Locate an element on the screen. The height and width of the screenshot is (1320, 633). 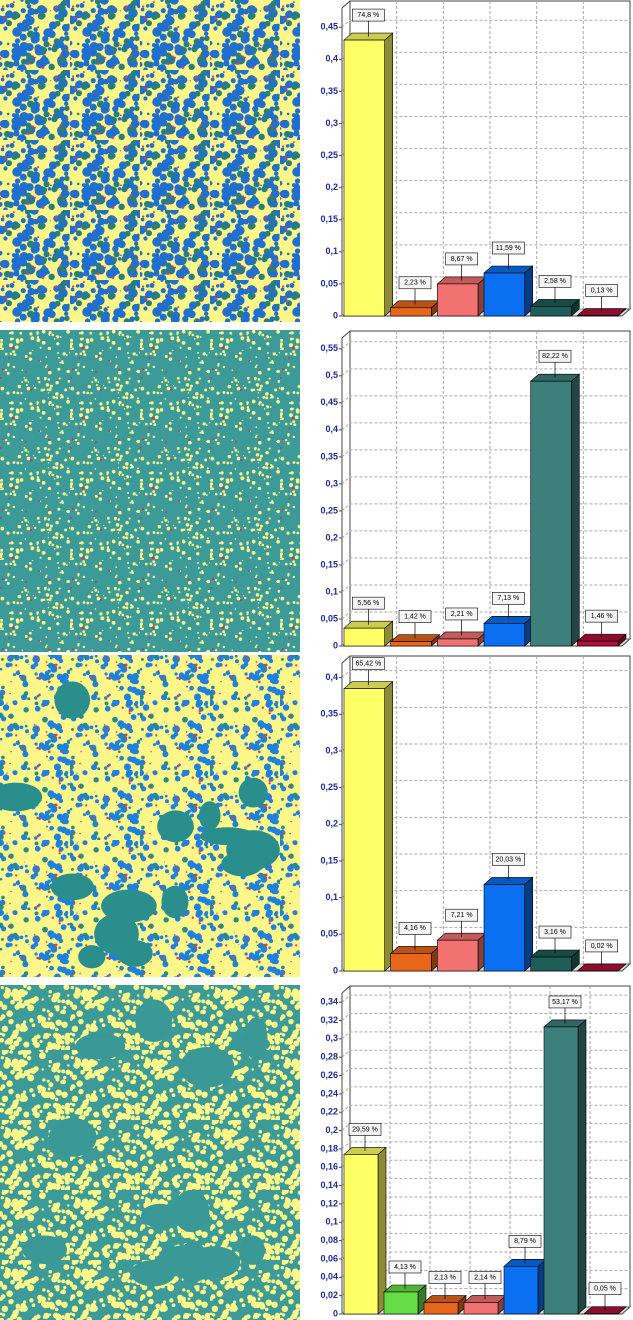
y-tick-label: 0,12 is located at coordinates (329, 1203).